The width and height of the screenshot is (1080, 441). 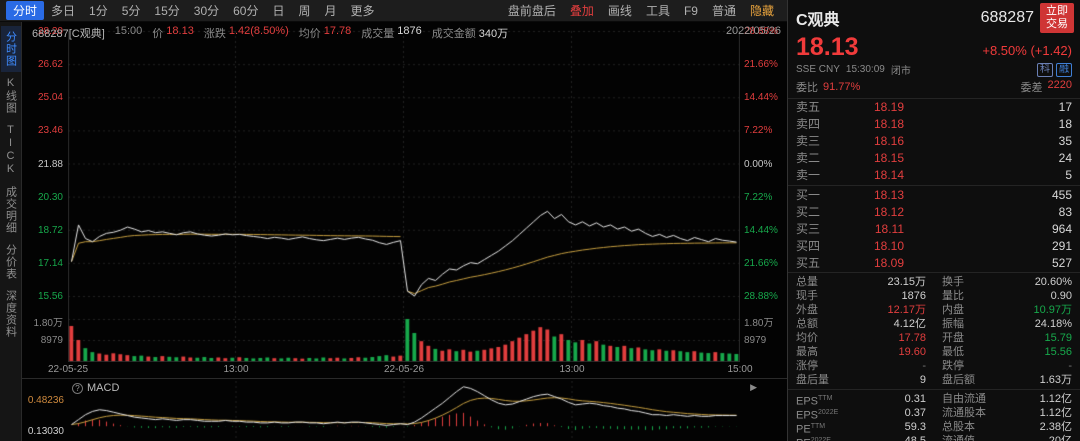 I want to click on fin-label: 总股本, so click(x=958, y=427).